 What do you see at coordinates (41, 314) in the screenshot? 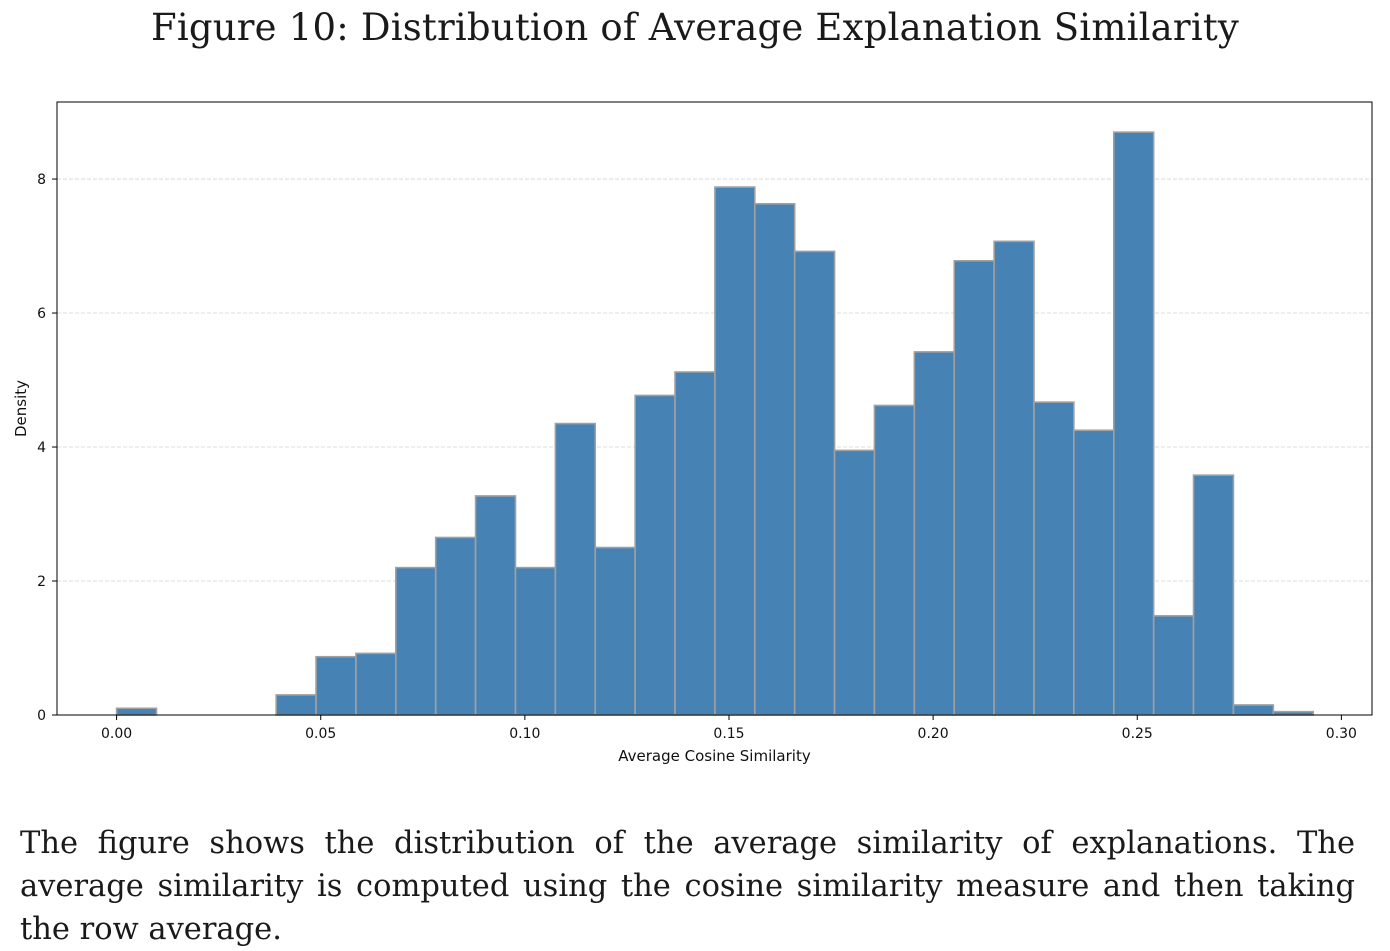
I see `y-tick-label-6: 6` at bounding box center [41, 314].